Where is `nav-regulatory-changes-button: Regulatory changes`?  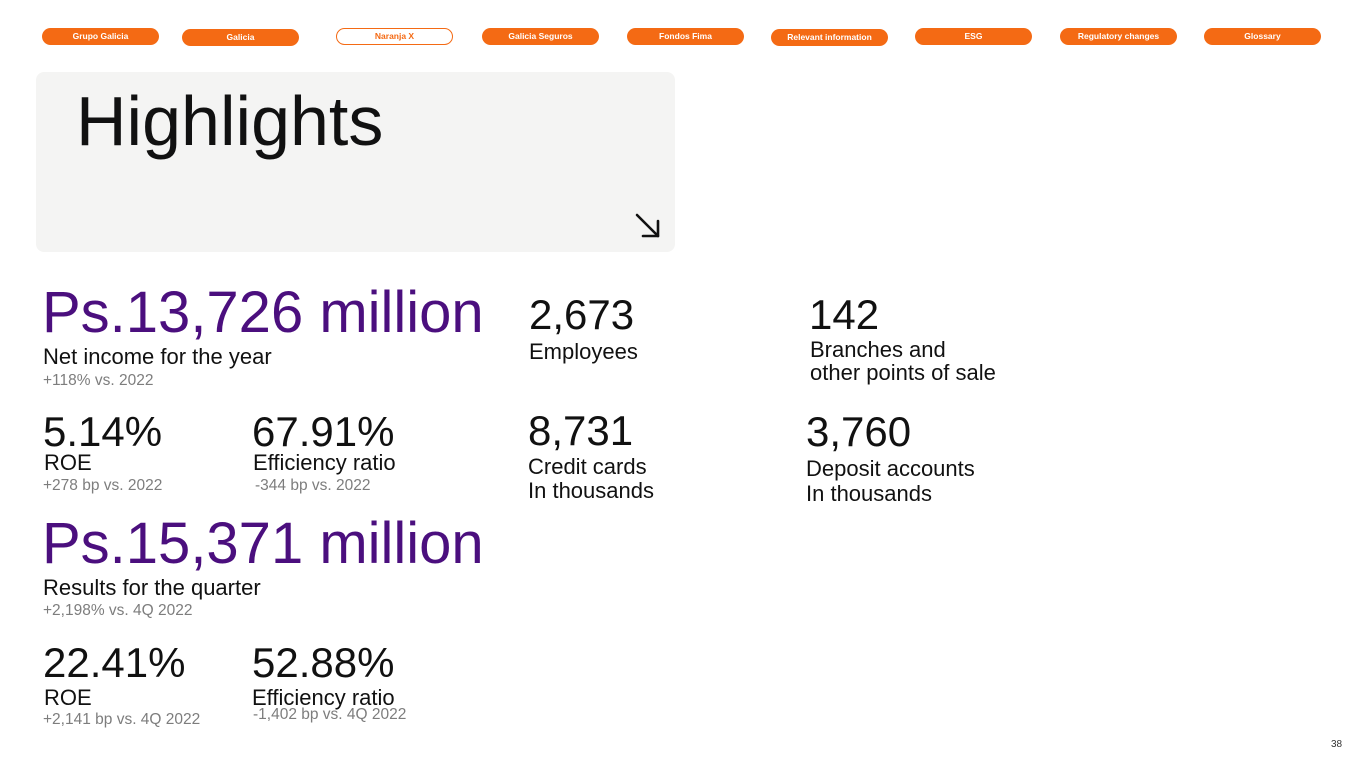
nav-regulatory-changes-button: Regulatory changes is located at coordinates (1118, 36).